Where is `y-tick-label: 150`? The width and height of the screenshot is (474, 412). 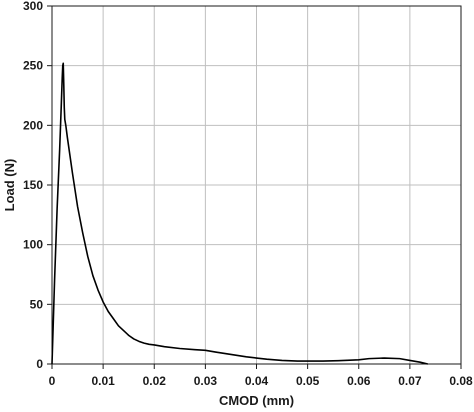 y-tick-label: 150 is located at coordinates (33, 185).